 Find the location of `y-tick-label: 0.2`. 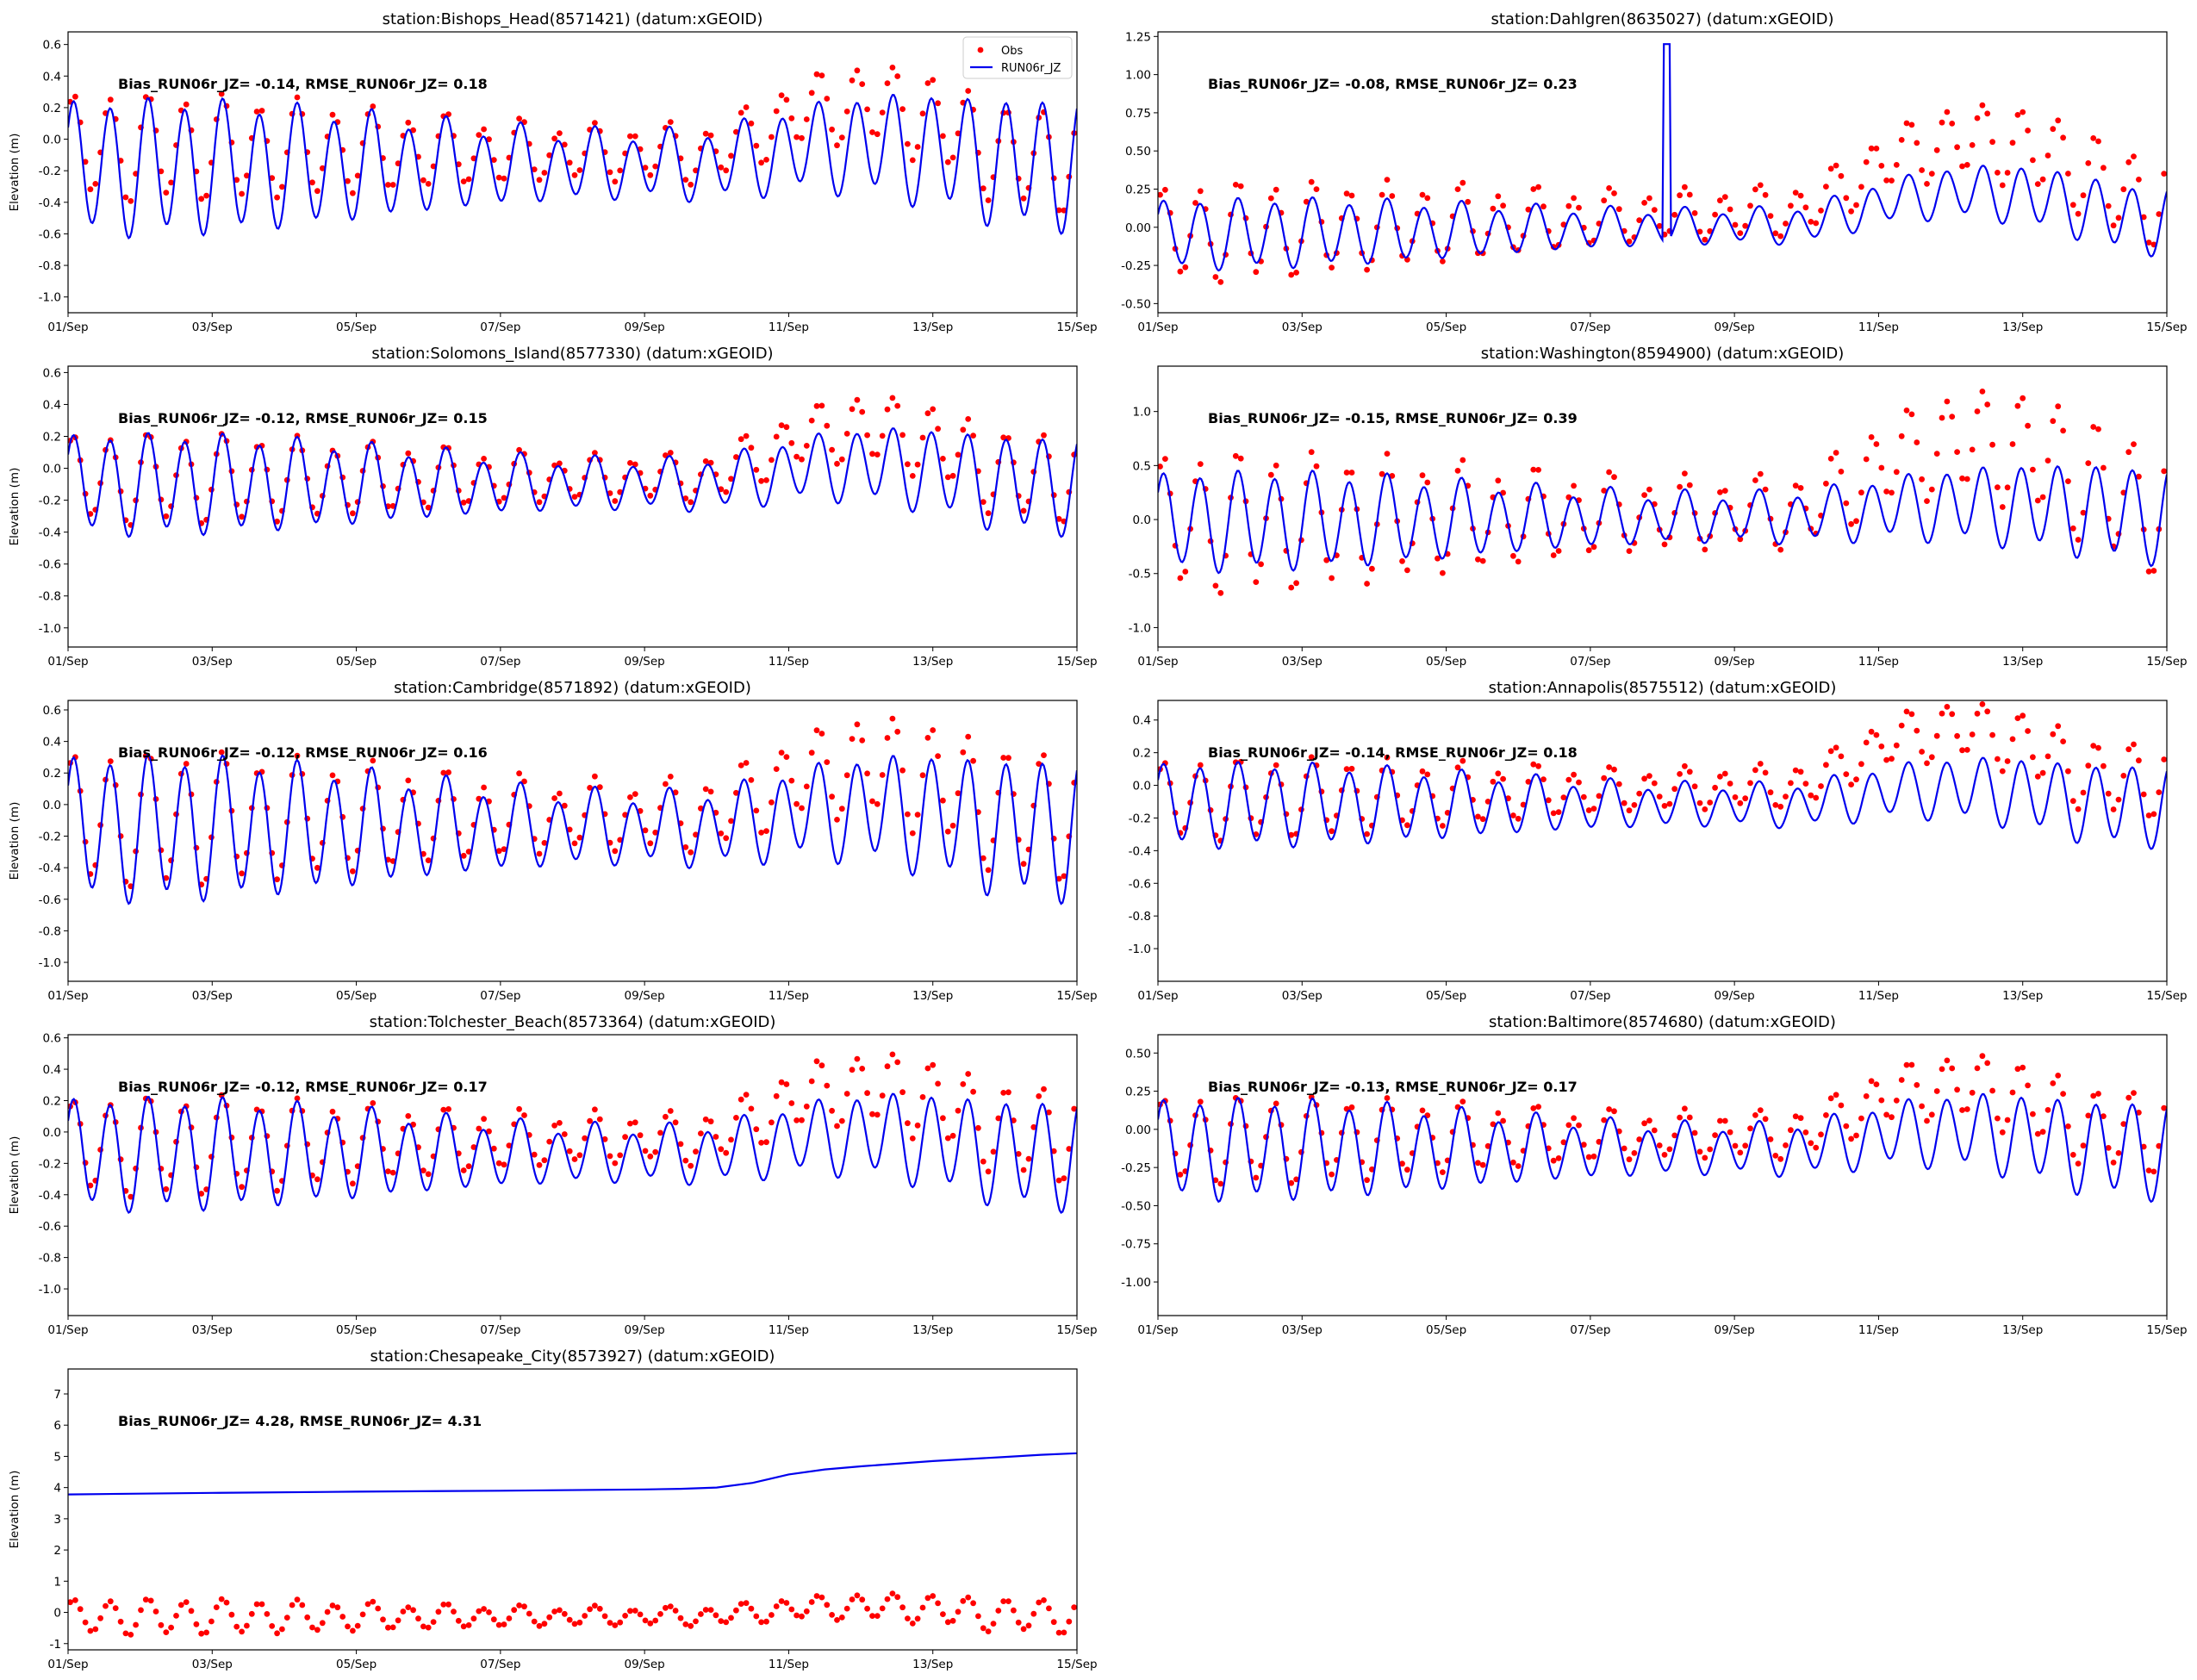

y-tick-label: 0.2 is located at coordinates (1142, 754).